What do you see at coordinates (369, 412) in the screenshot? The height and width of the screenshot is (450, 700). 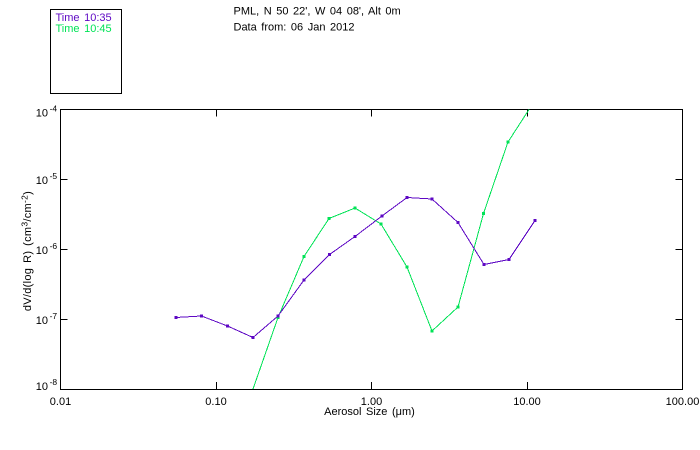 I see `svg-text: Aerosol Size (μm)` at bounding box center [369, 412].